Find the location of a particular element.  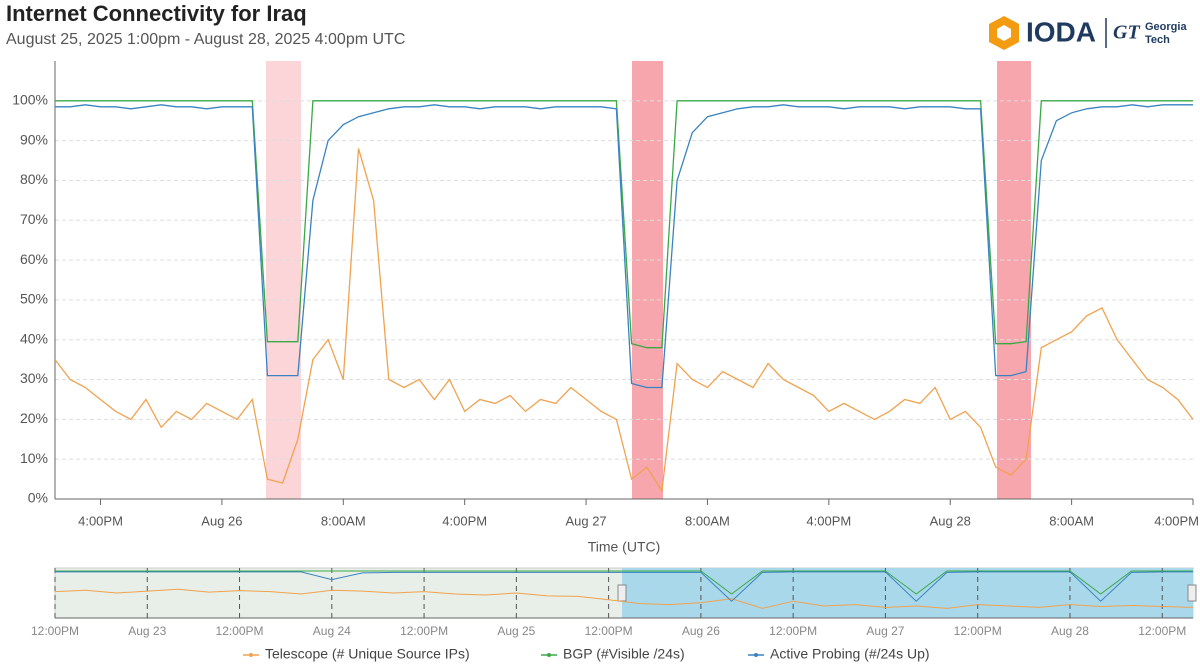

x-axis-label: Time (UTC) is located at coordinates (624, 547).